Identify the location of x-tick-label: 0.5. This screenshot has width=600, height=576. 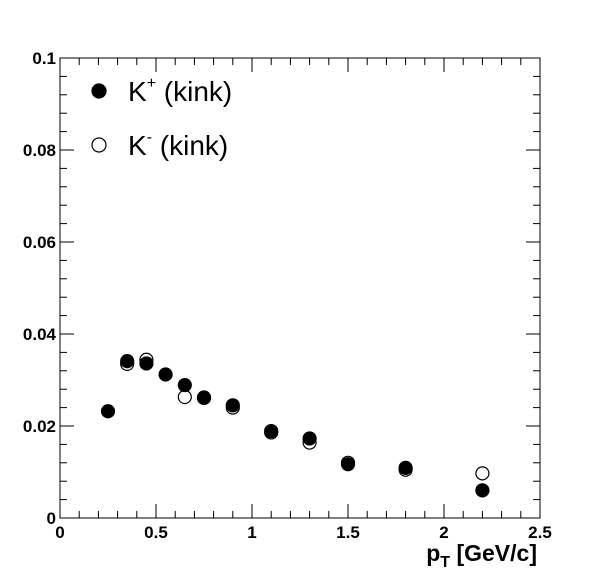
(156, 532).